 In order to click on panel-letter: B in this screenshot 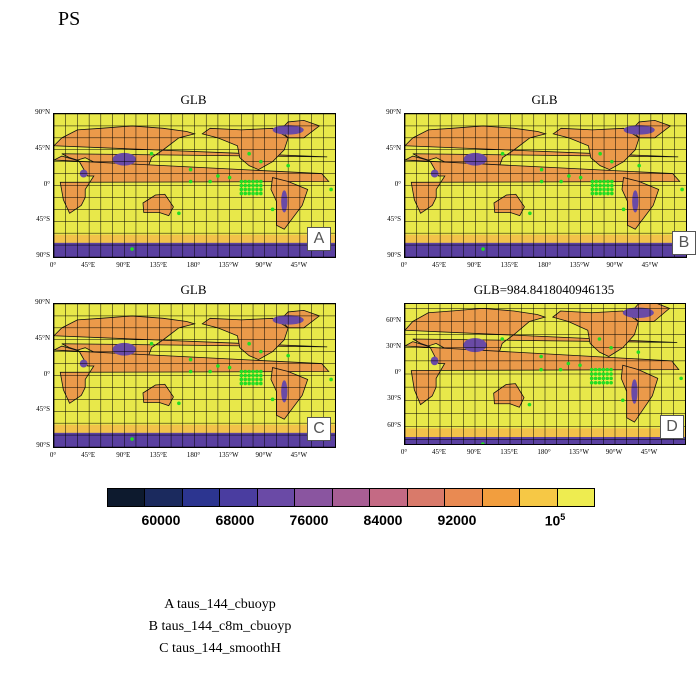, I will do `click(684, 243)`.